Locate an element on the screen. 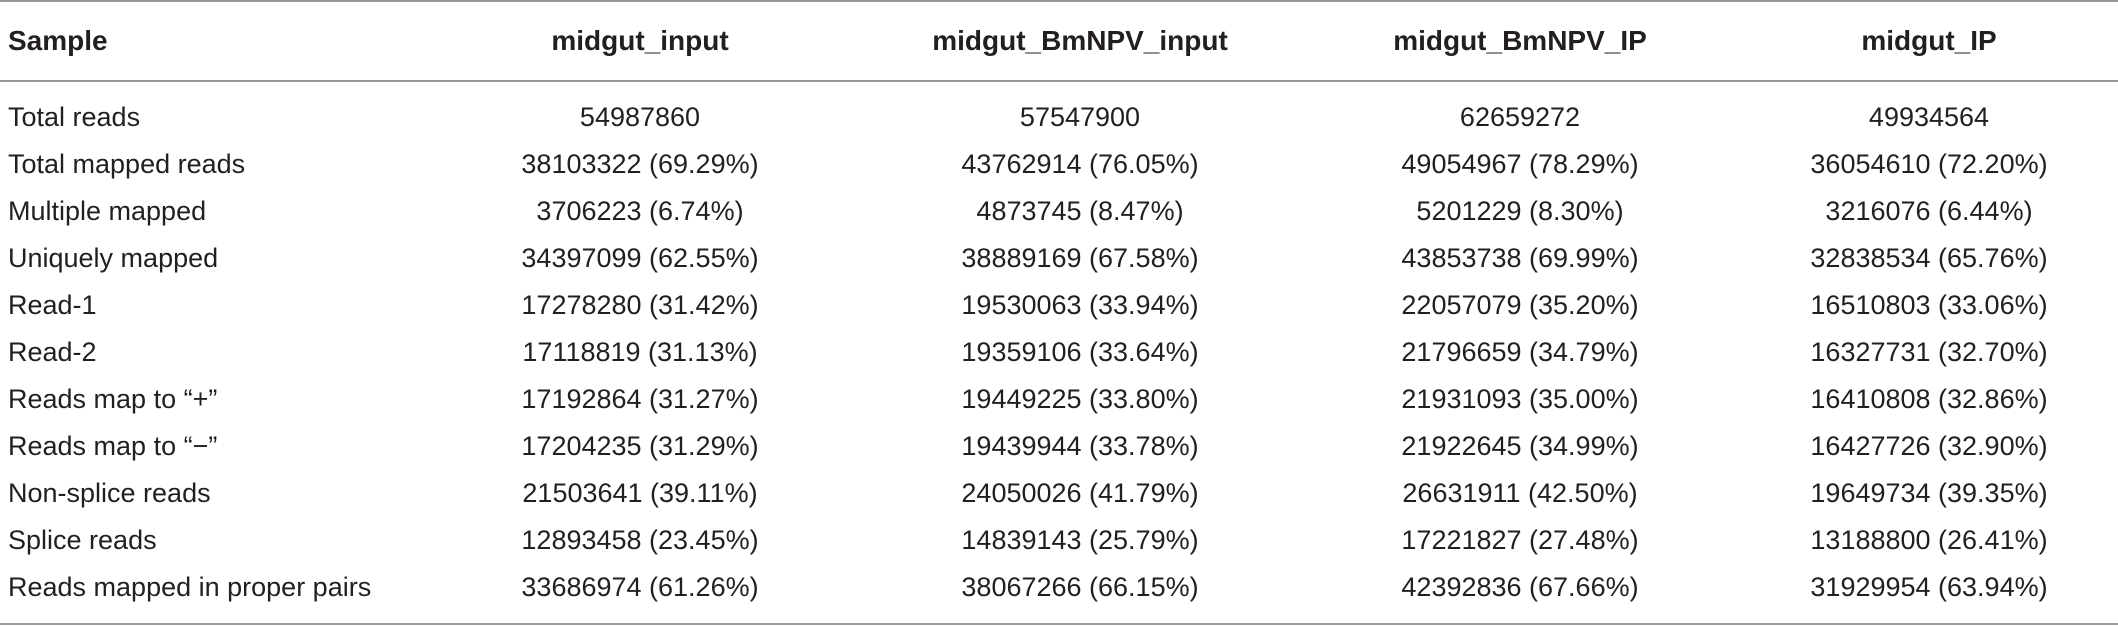 This screenshot has height=627, width=2118. table-cell: 14839143 (25.79%) is located at coordinates (1080, 540).